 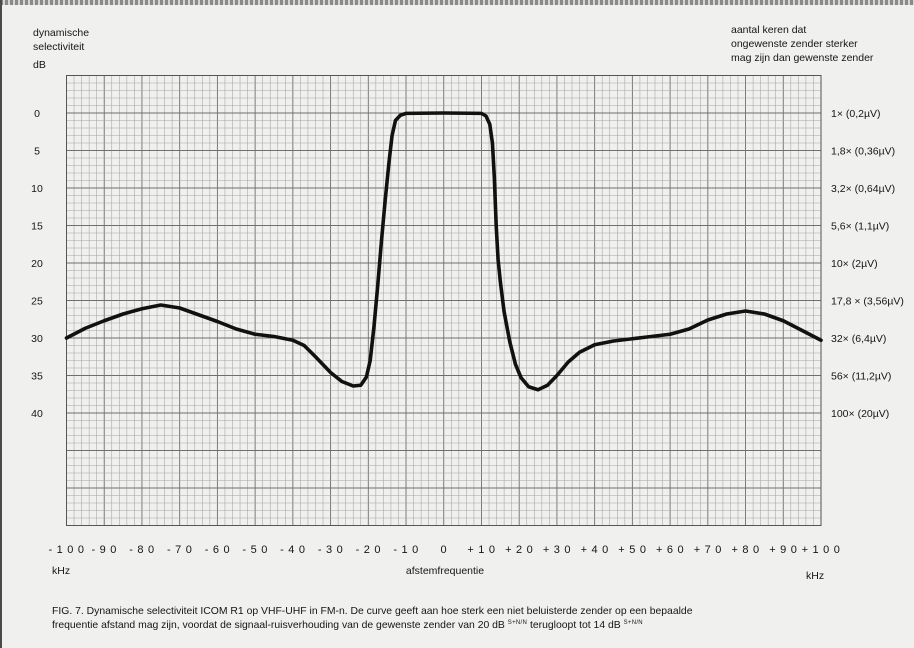 What do you see at coordinates (37, 339) in the screenshot?
I see `y-tick-label: 30` at bounding box center [37, 339].